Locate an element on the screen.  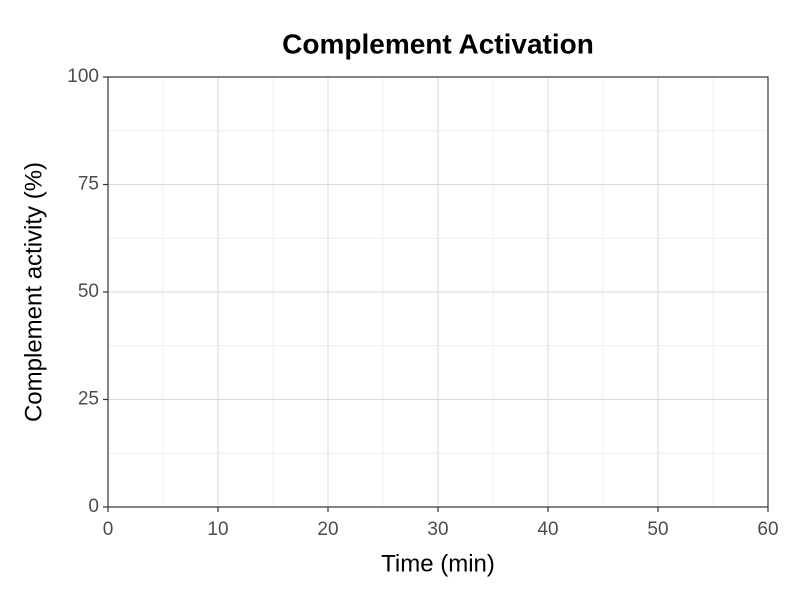
x-tick-label: 20 is located at coordinates (327, 529).